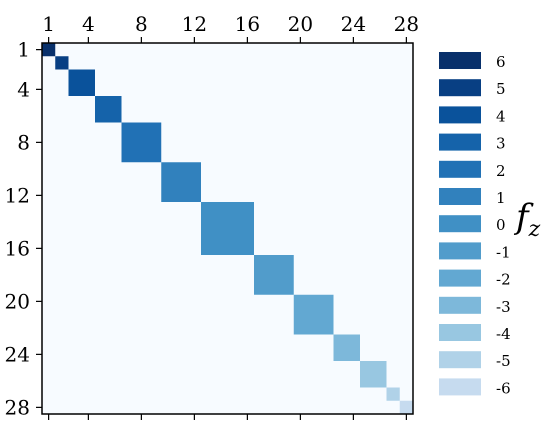  I want to click on legend-label: -6, so click(503, 388).